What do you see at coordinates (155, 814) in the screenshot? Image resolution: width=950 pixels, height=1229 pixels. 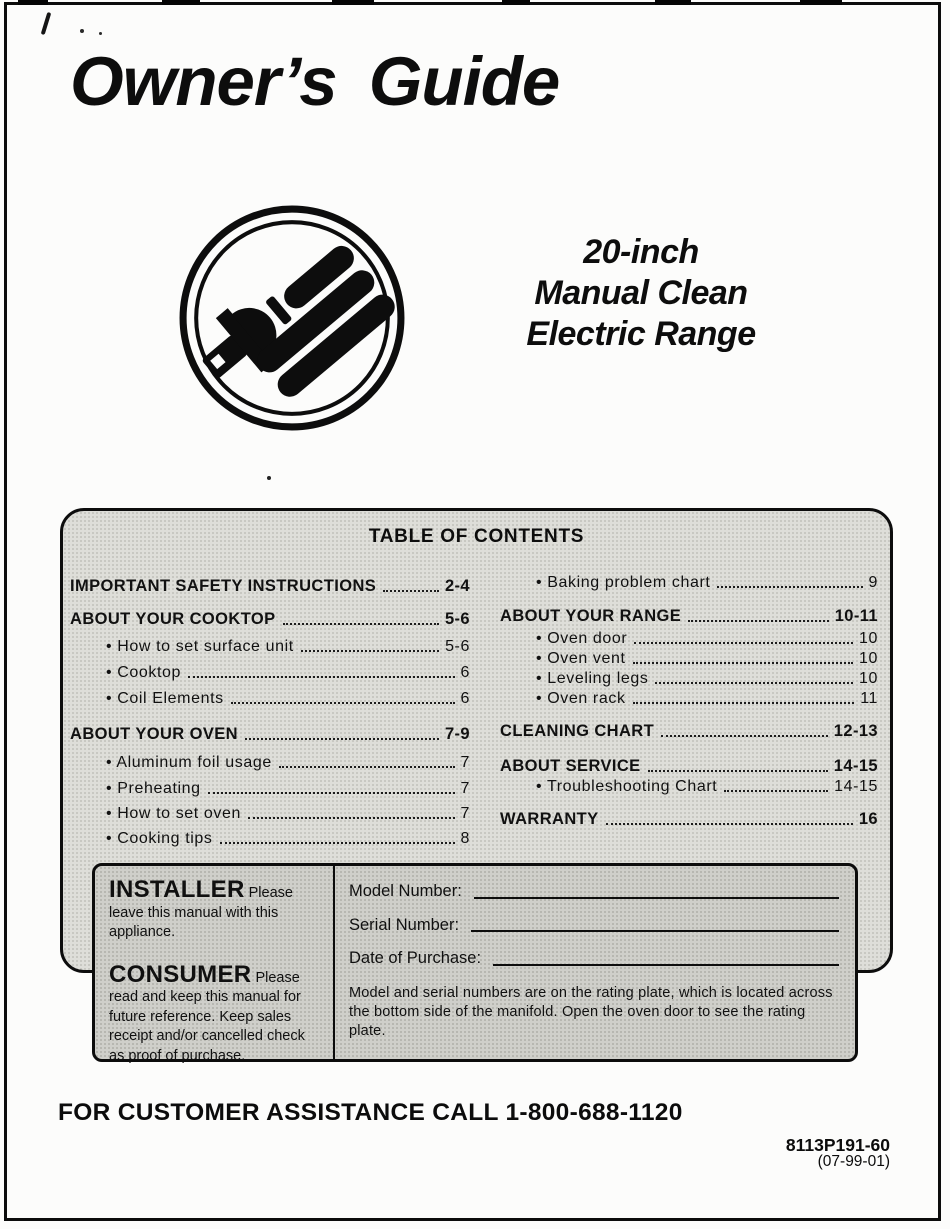 I see `toc-entry-label: How to set oven` at bounding box center [155, 814].